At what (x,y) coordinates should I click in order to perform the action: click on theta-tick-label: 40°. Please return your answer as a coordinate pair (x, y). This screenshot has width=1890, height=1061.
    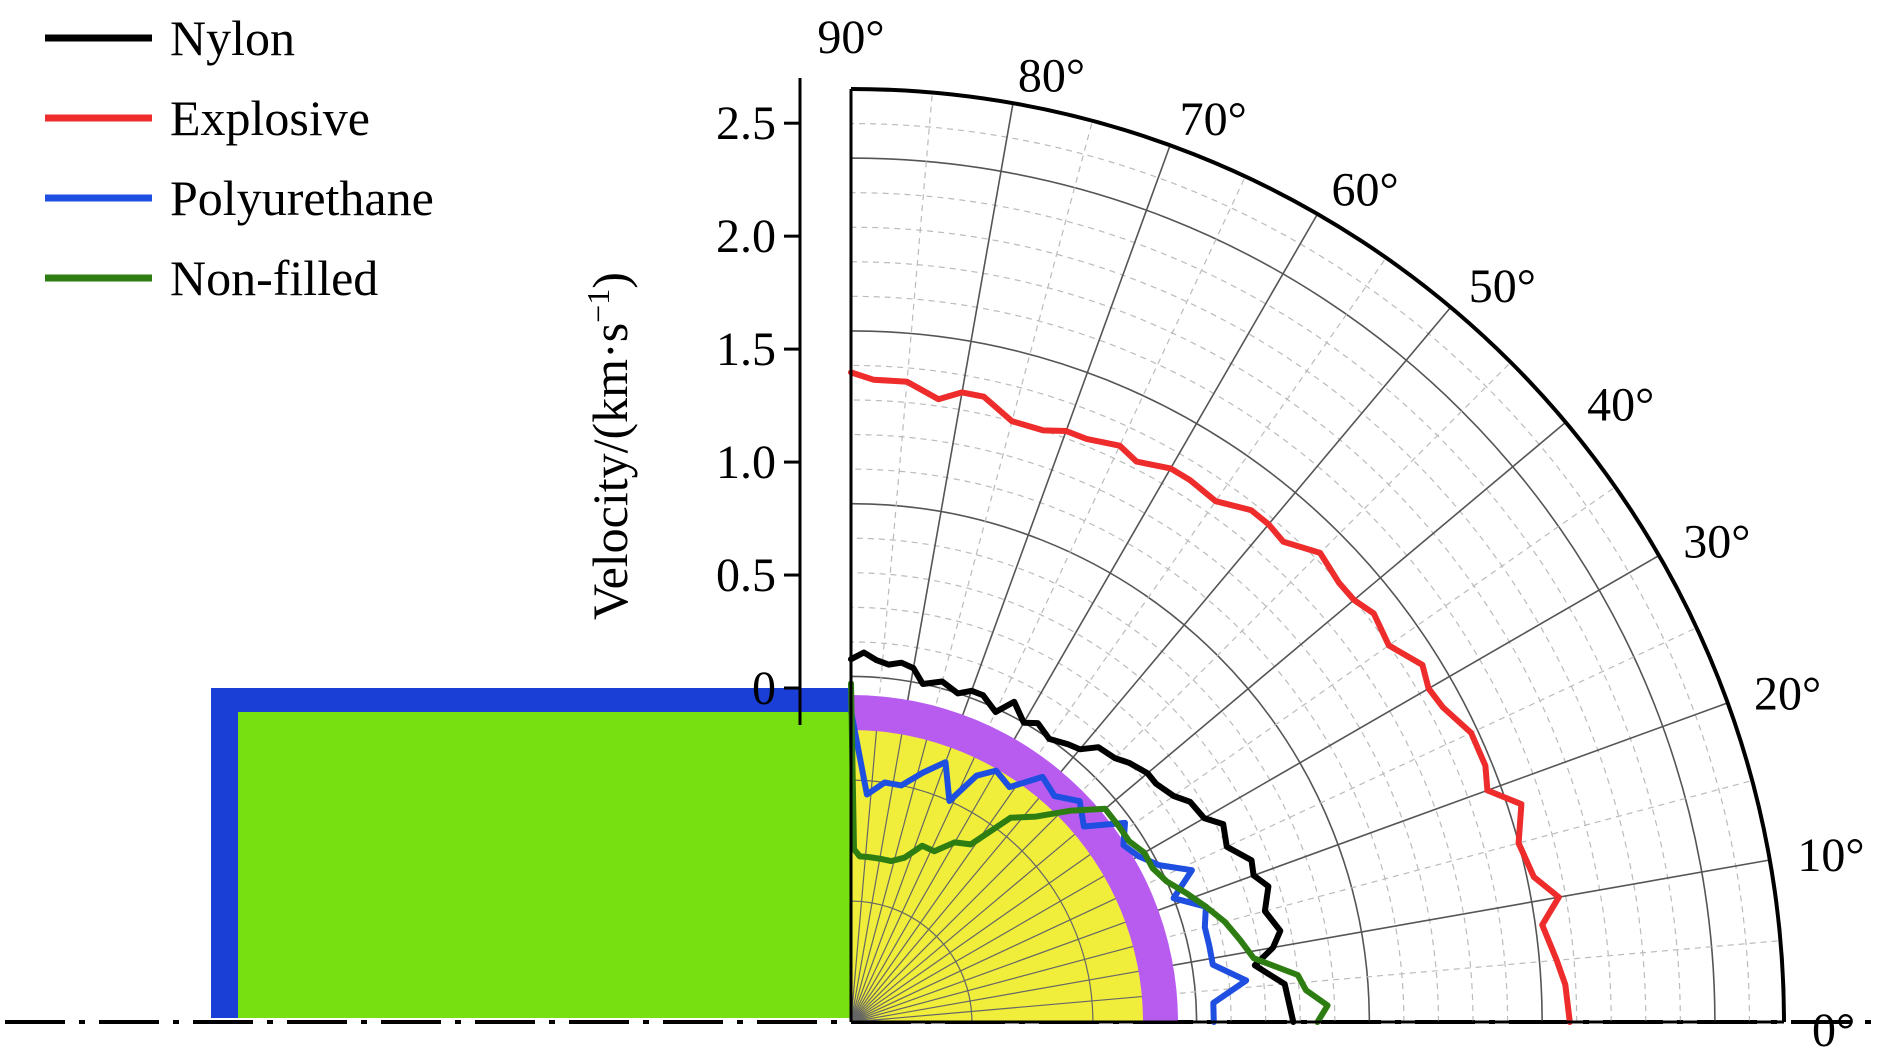
    Looking at the image, I should click on (1620, 404).